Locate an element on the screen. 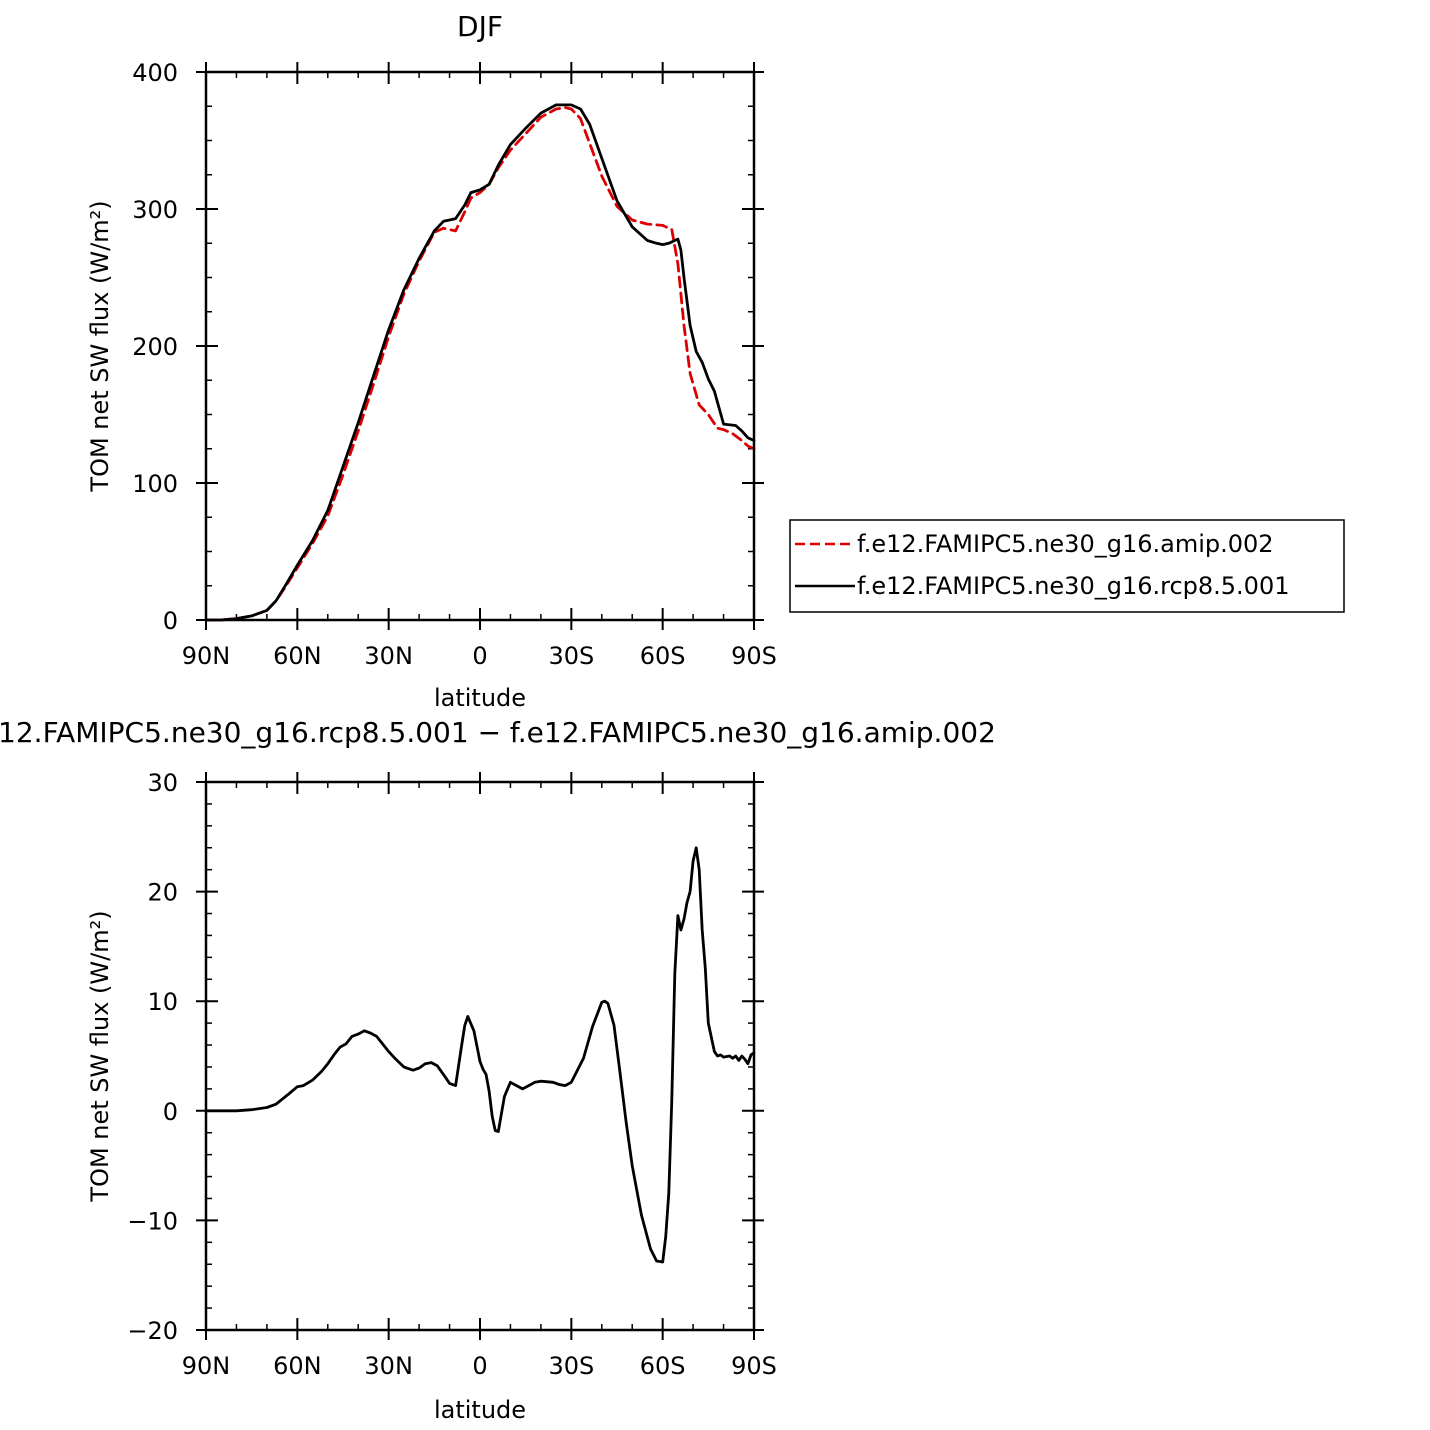 The height and width of the screenshot is (1430, 1430). y-tick-label: 30 is located at coordinates (162, 783).